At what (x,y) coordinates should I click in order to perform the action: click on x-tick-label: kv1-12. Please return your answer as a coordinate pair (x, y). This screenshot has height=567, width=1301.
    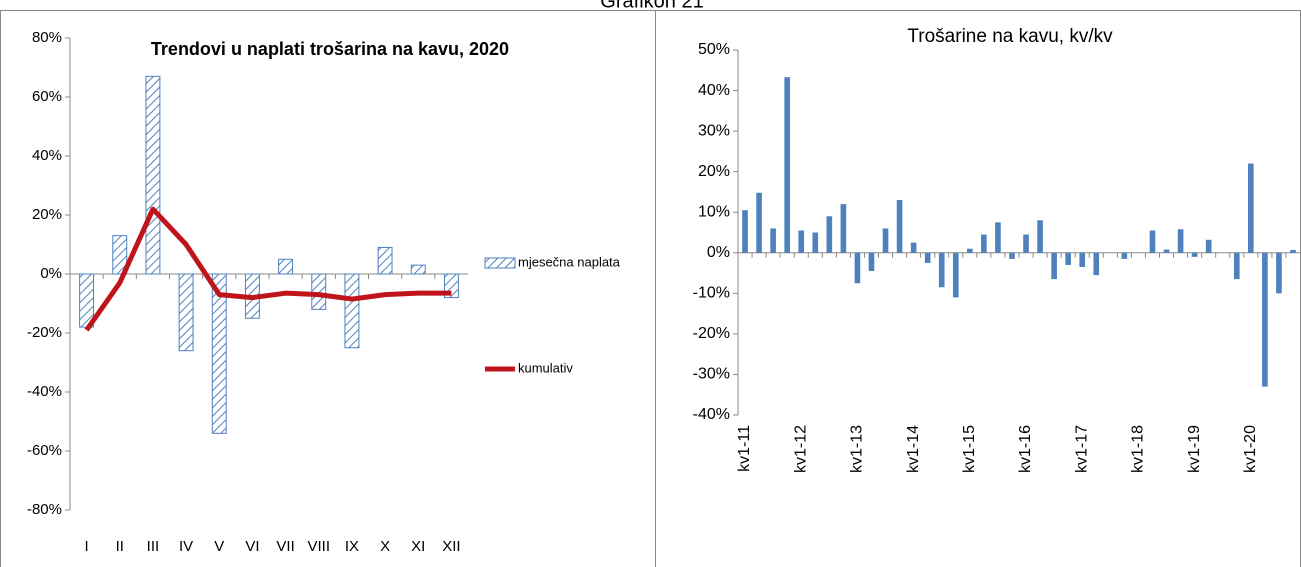
    Looking at the image, I should click on (800, 449).